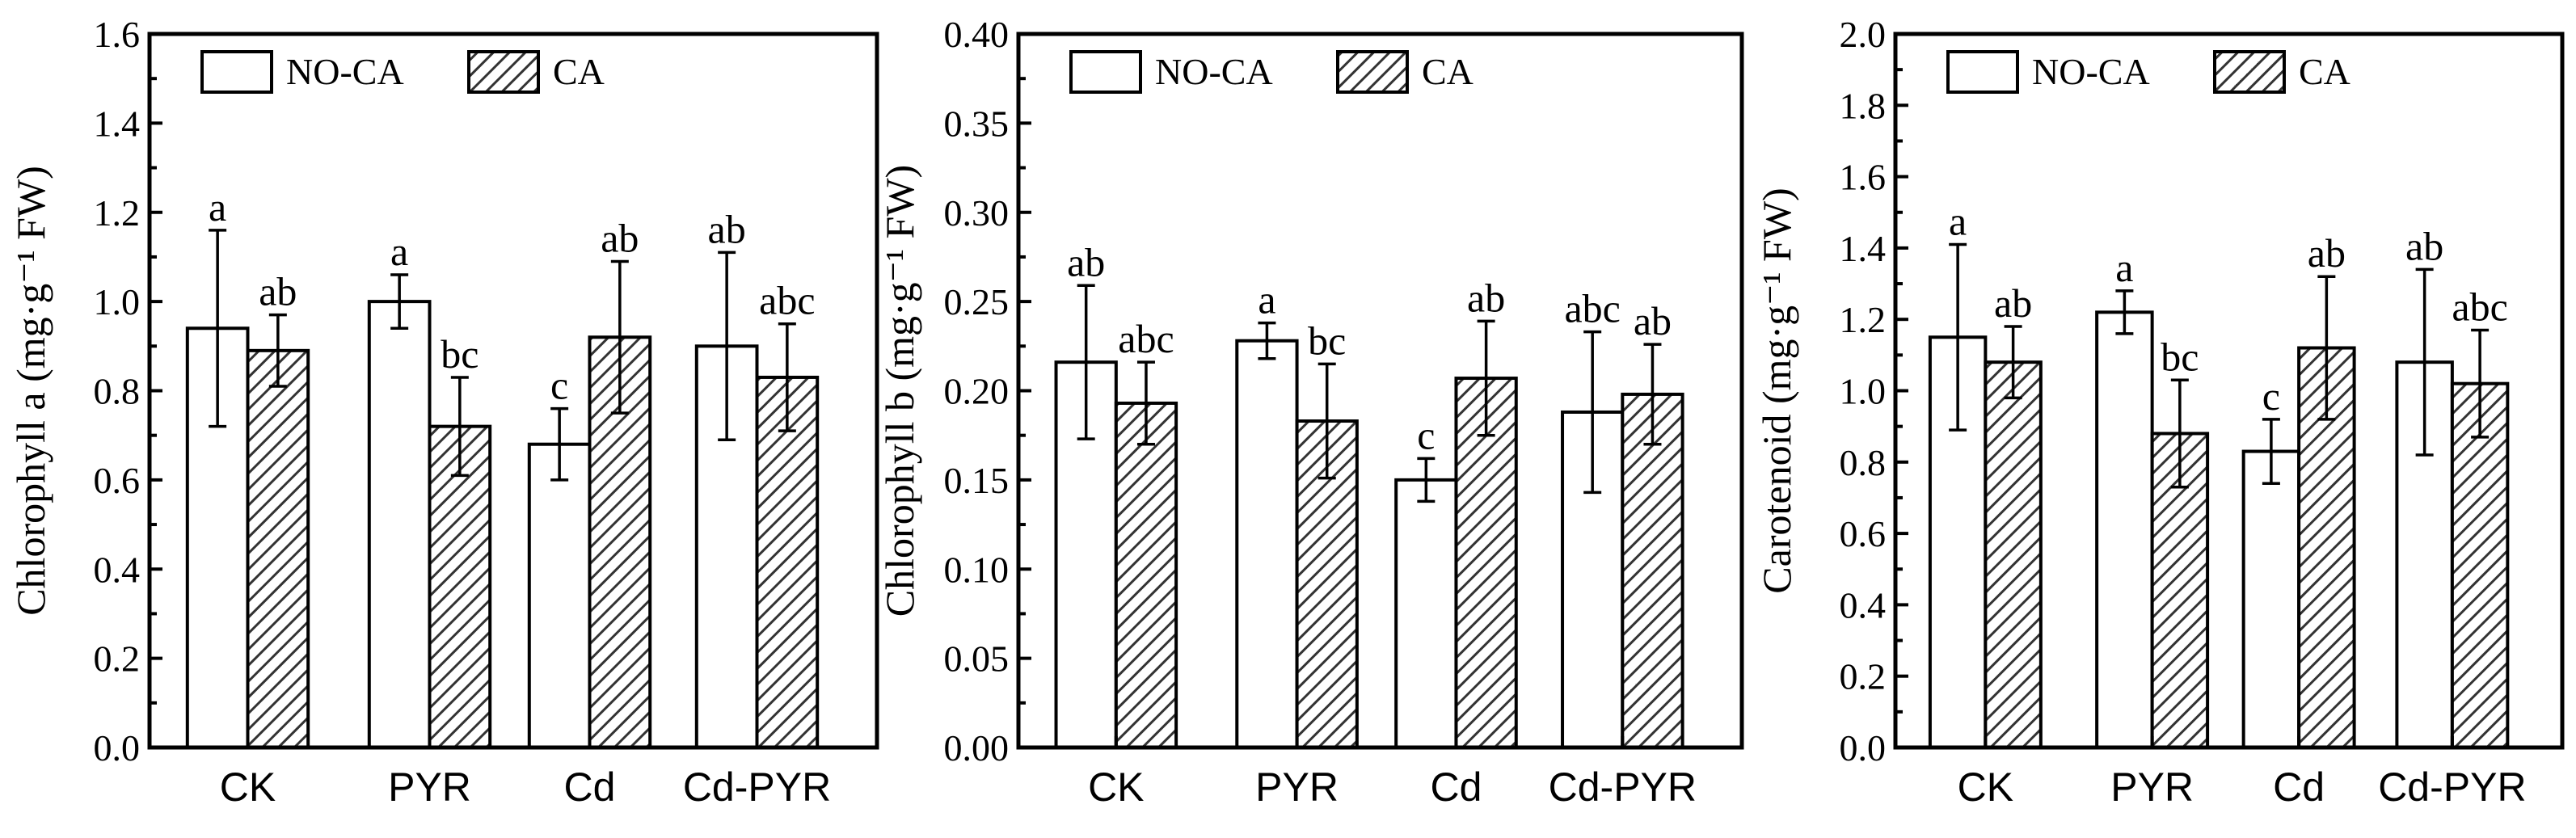  What do you see at coordinates (1776, 390) in the screenshot?
I see `y-axis-label: Carotenoid (mg·g⁻¹ FW)` at bounding box center [1776, 390].